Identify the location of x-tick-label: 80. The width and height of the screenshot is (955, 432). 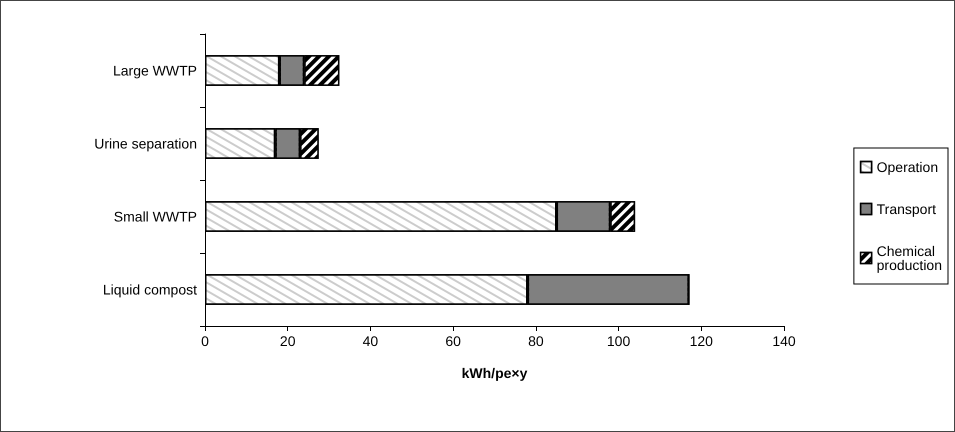
(536, 341).